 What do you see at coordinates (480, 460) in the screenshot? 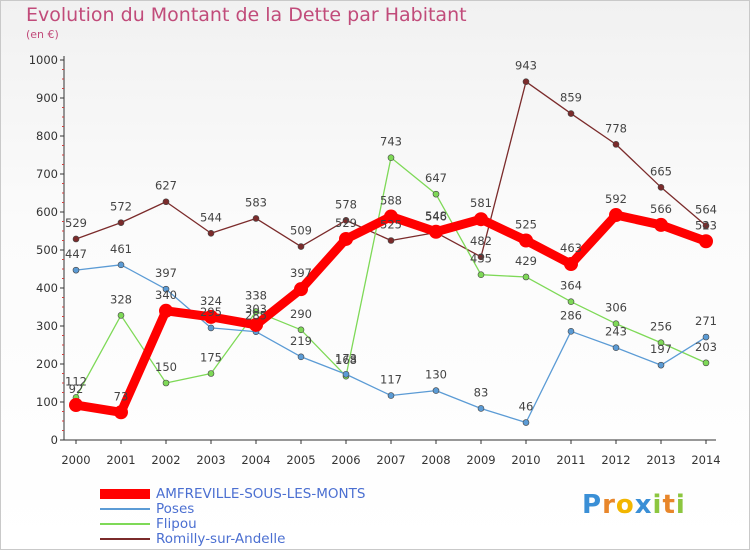
I see `x-tick-label: 2009` at bounding box center [480, 460].